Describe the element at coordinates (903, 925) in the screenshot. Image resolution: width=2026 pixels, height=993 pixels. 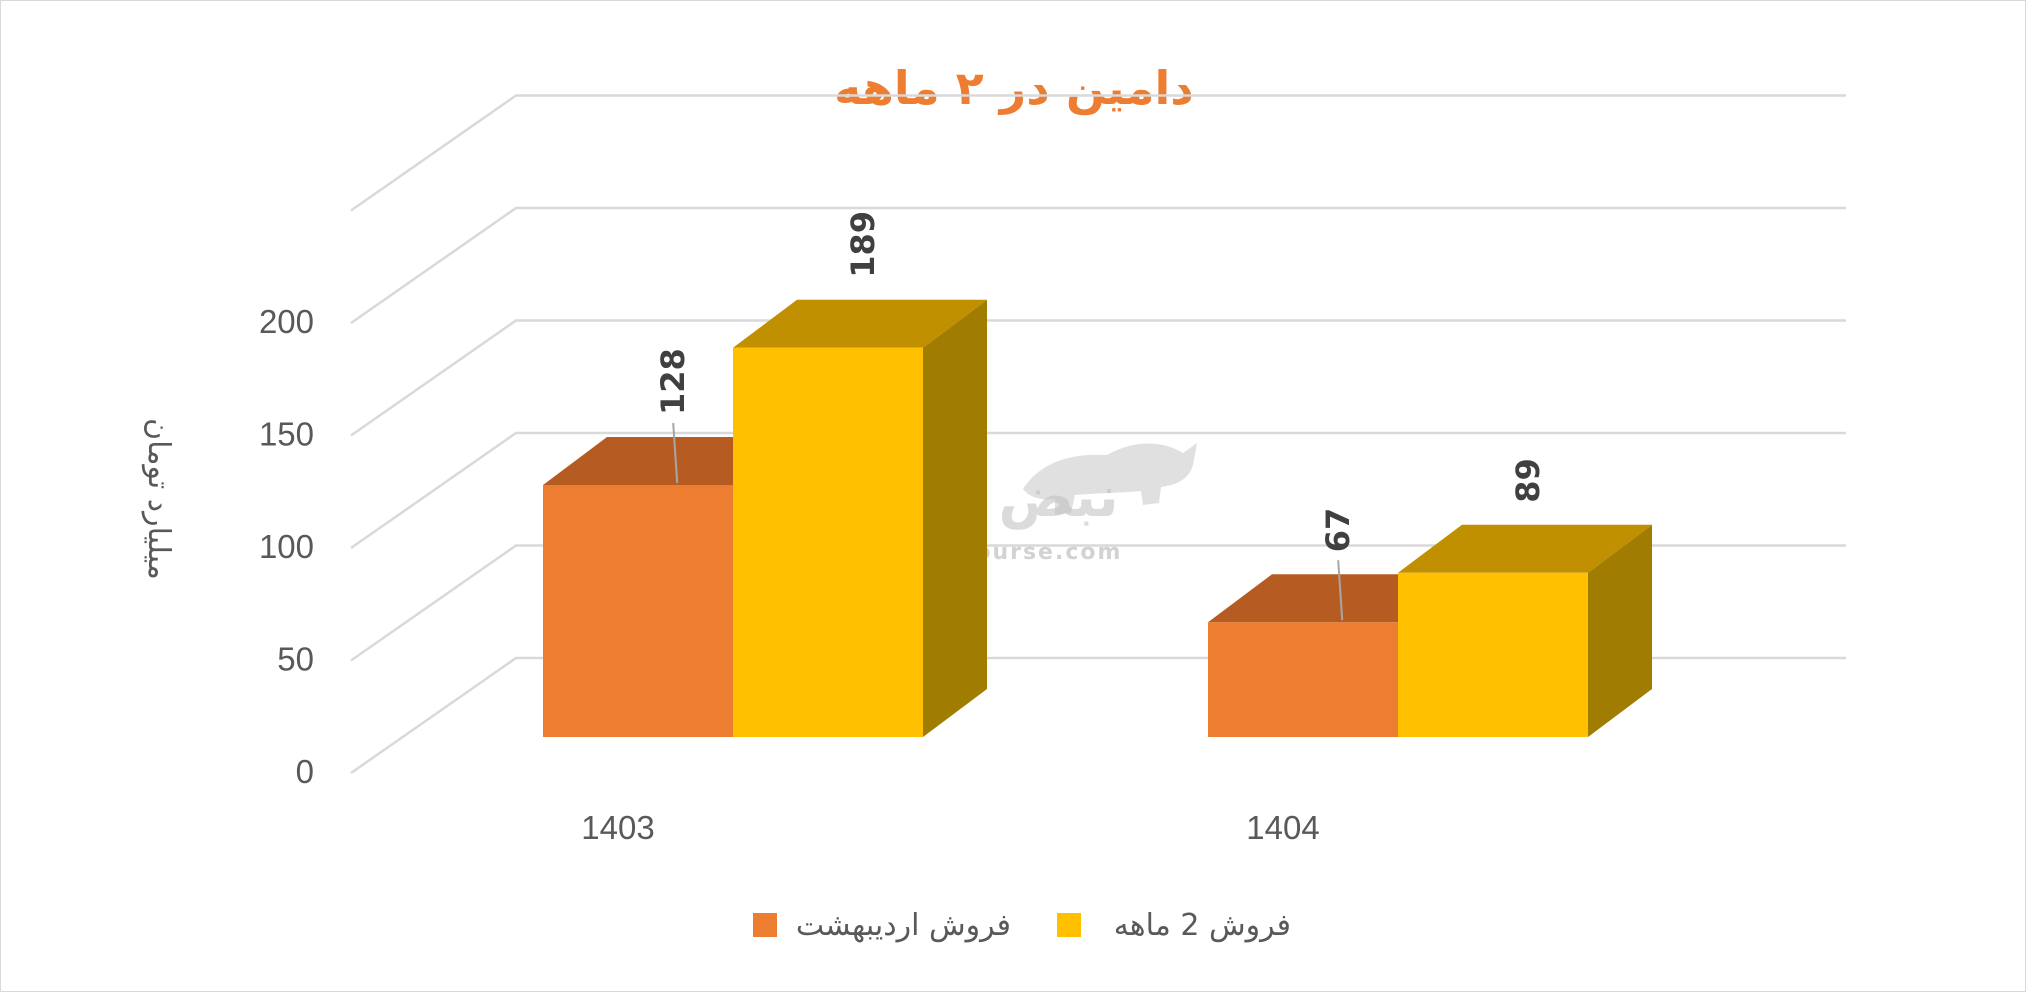
I see `legend-label-series-1: فروش اردیبهشت` at that location.